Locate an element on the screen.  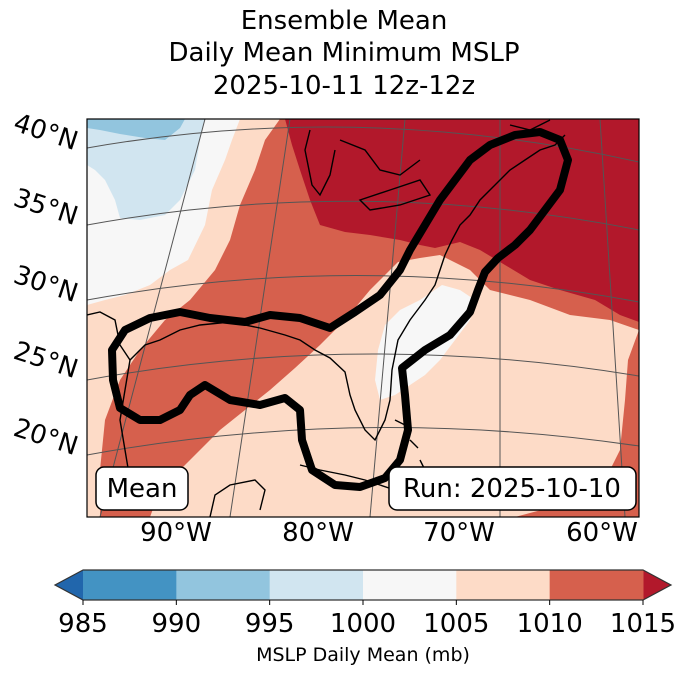
colorbar-tick-label-1015: 1015 is located at coordinates (643, 624).